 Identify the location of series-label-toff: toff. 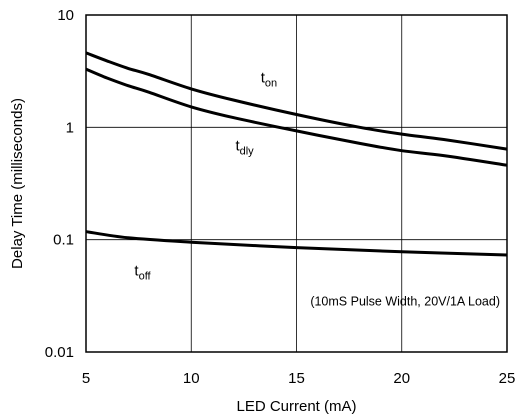
(142, 272).